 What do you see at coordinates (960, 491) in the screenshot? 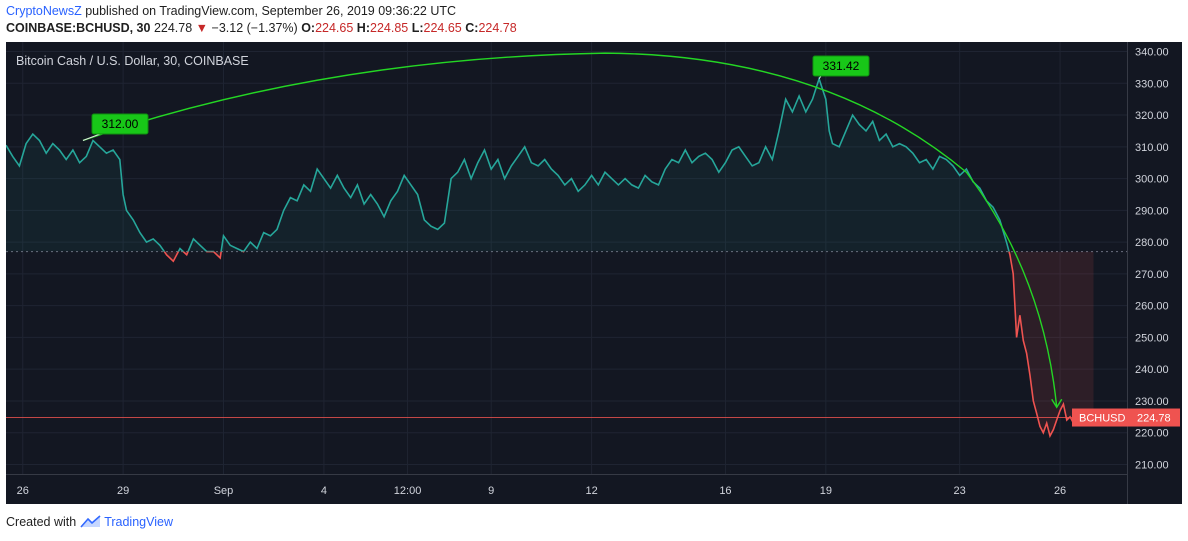
I see `x-tick-label: 23` at bounding box center [960, 491].